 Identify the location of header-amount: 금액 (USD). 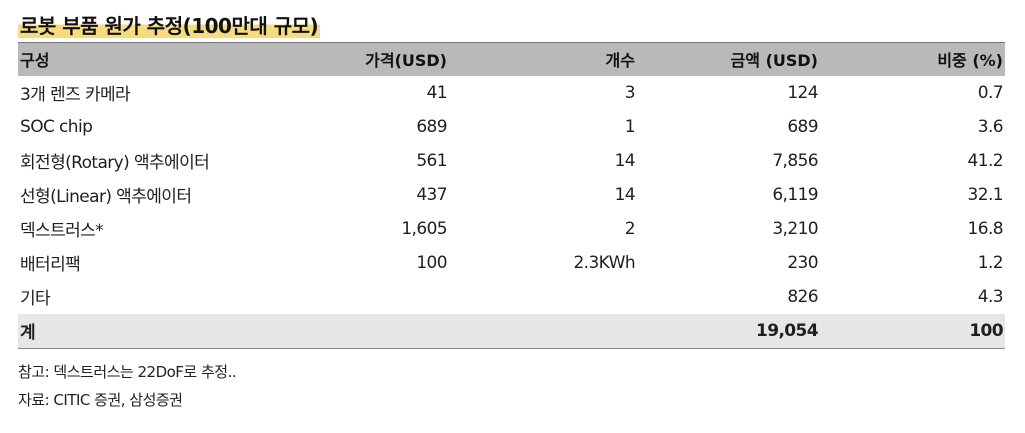
(728, 59).